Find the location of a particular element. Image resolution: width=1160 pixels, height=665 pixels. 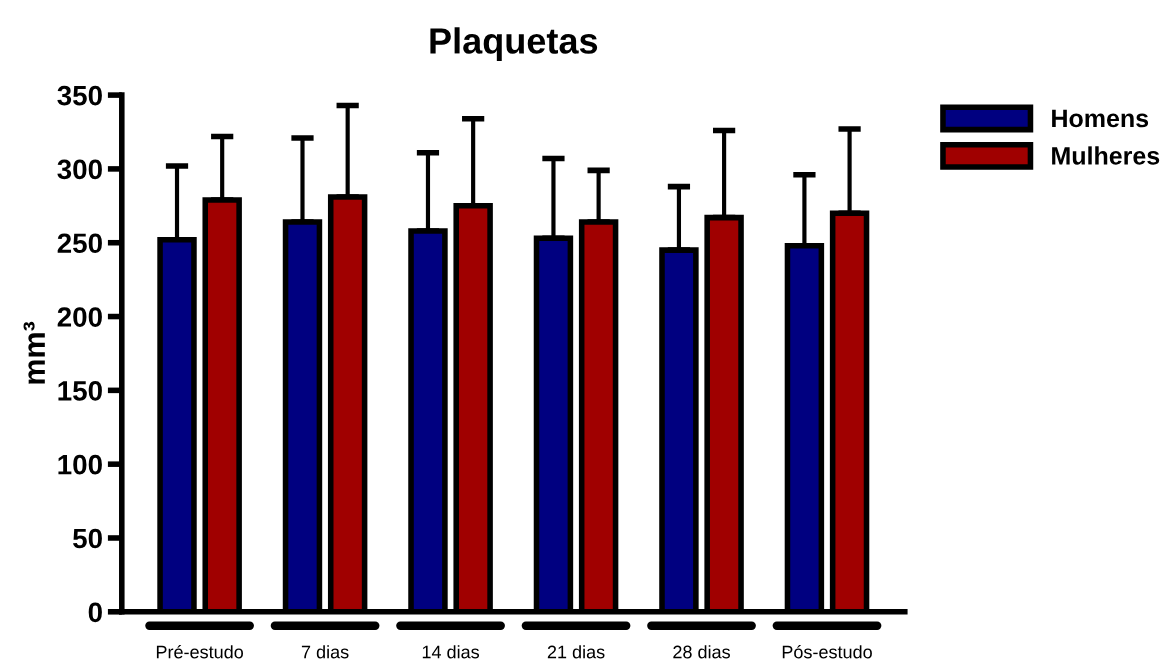

chart-title: Plaquetas is located at coordinates (514, 44).